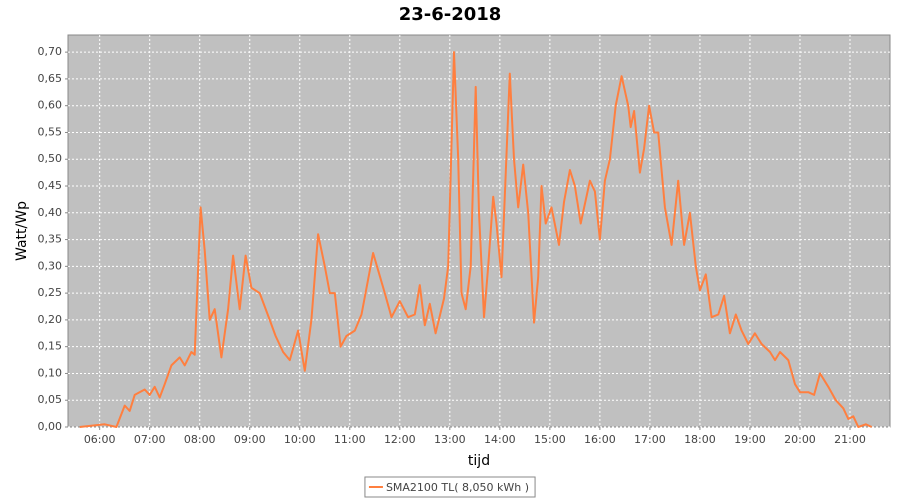 The width and height of the screenshot is (900, 500). What do you see at coordinates (350, 439) in the screenshot?
I see `x-tick-label: 11:00` at bounding box center [350, 439].